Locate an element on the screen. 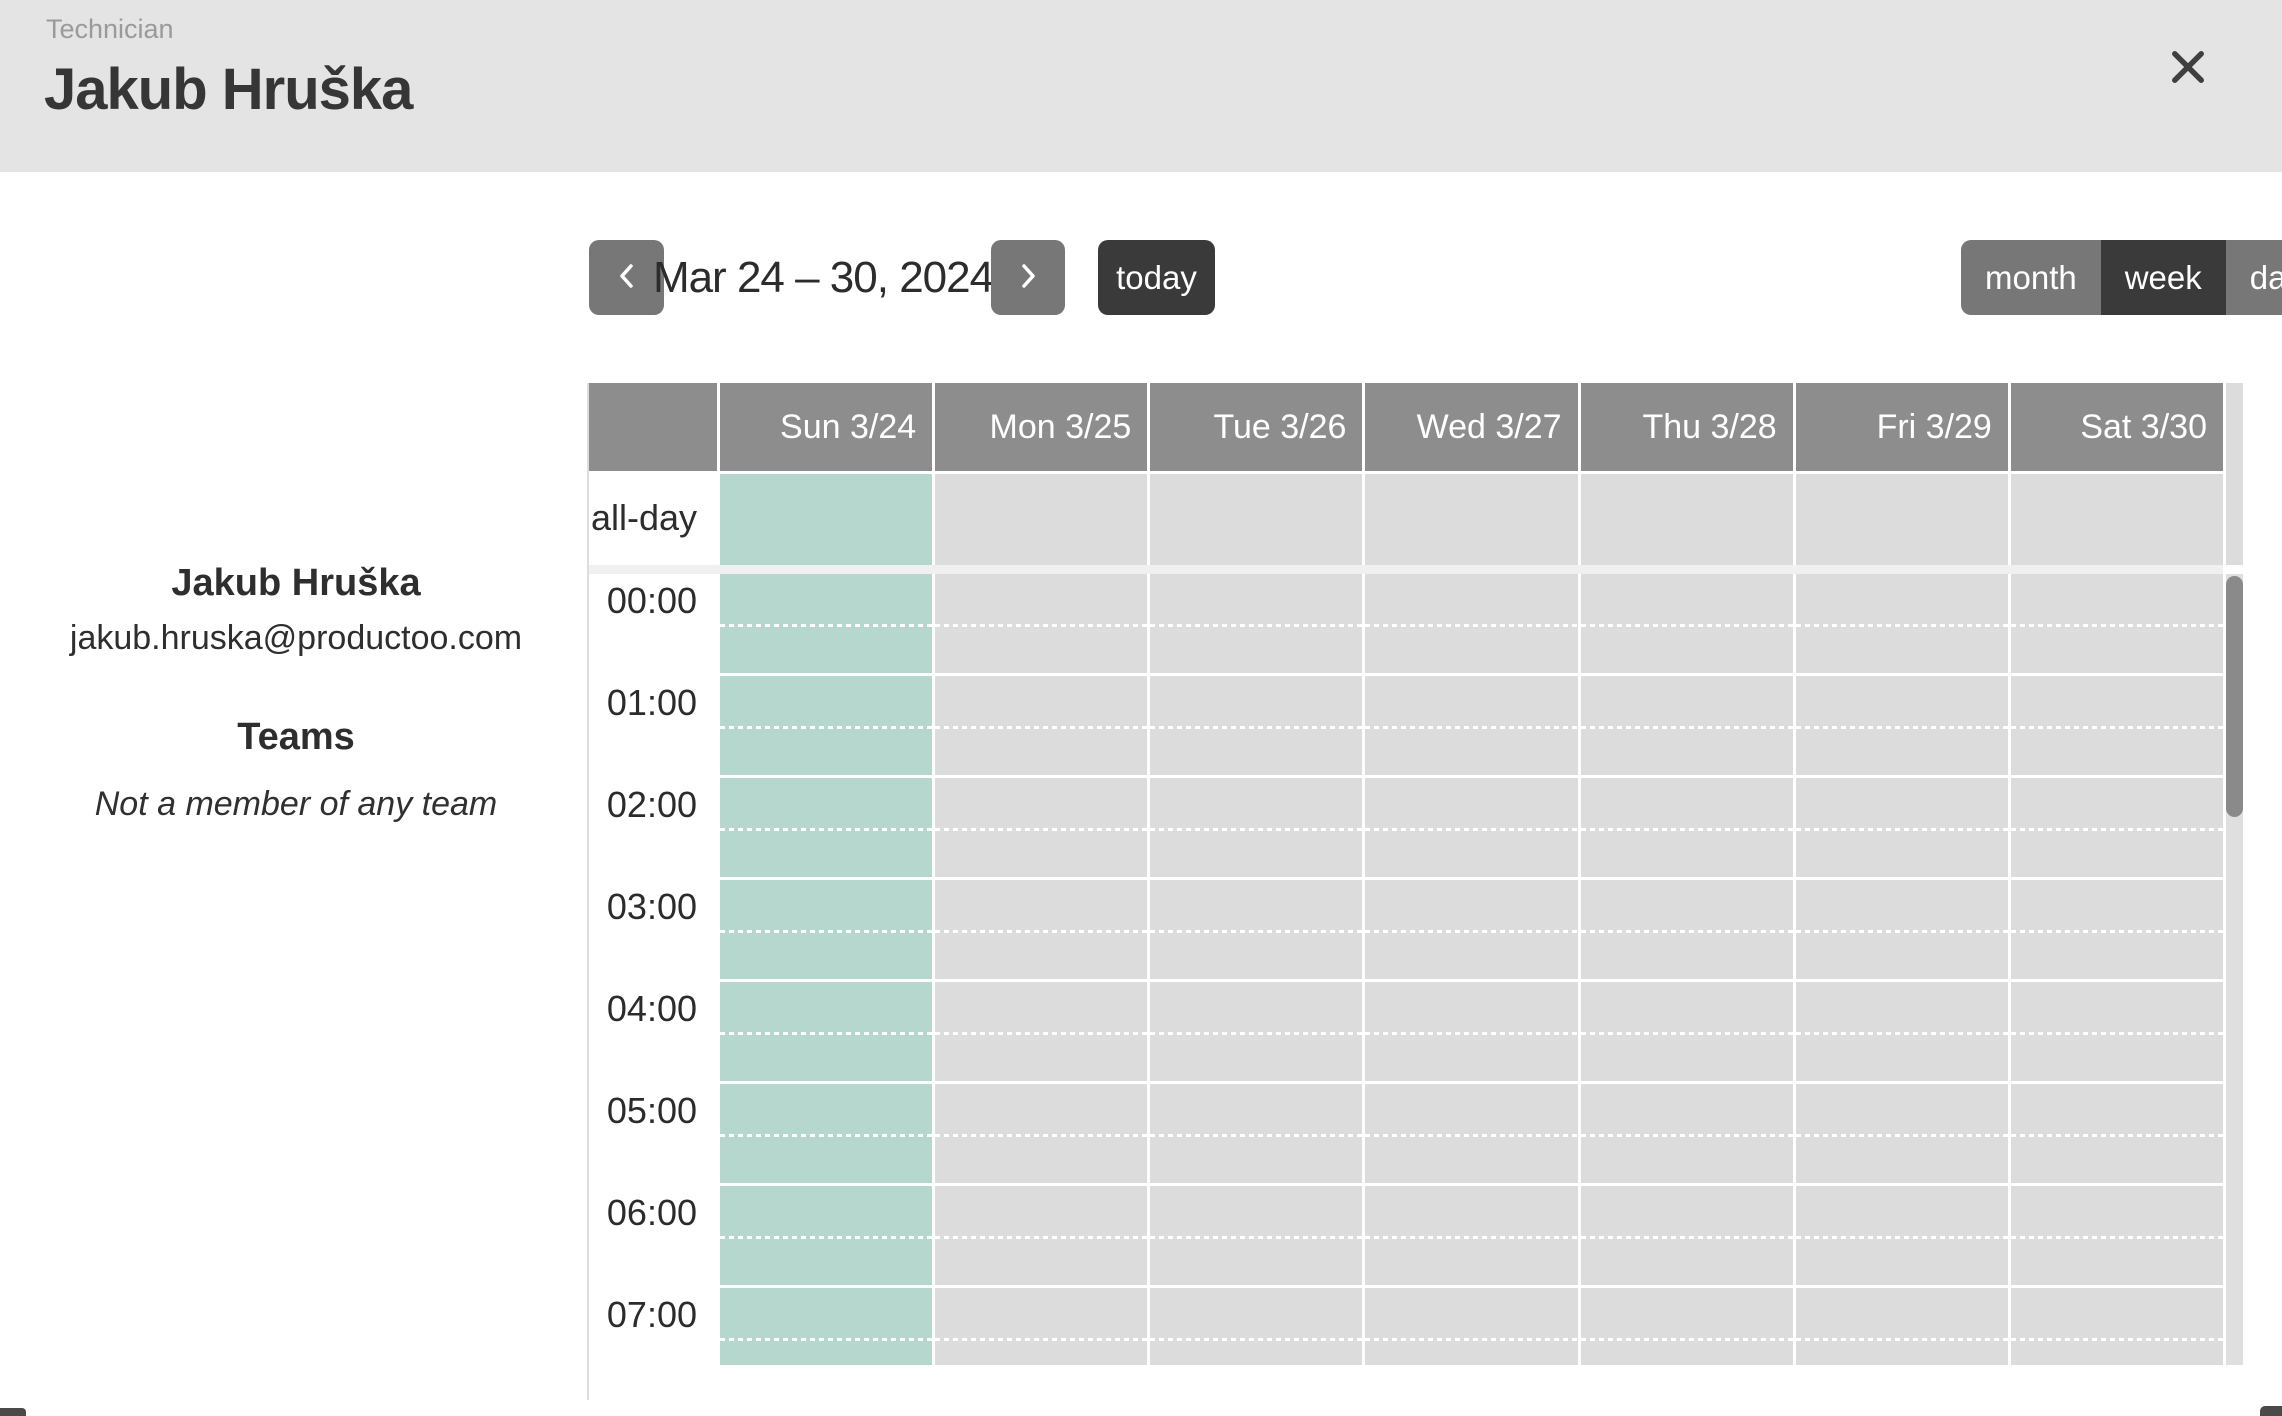 The width and height of the screenshot is (2282, 1416). day-header-cell: Fri 3/29 is located at coordinates (1900, 427).